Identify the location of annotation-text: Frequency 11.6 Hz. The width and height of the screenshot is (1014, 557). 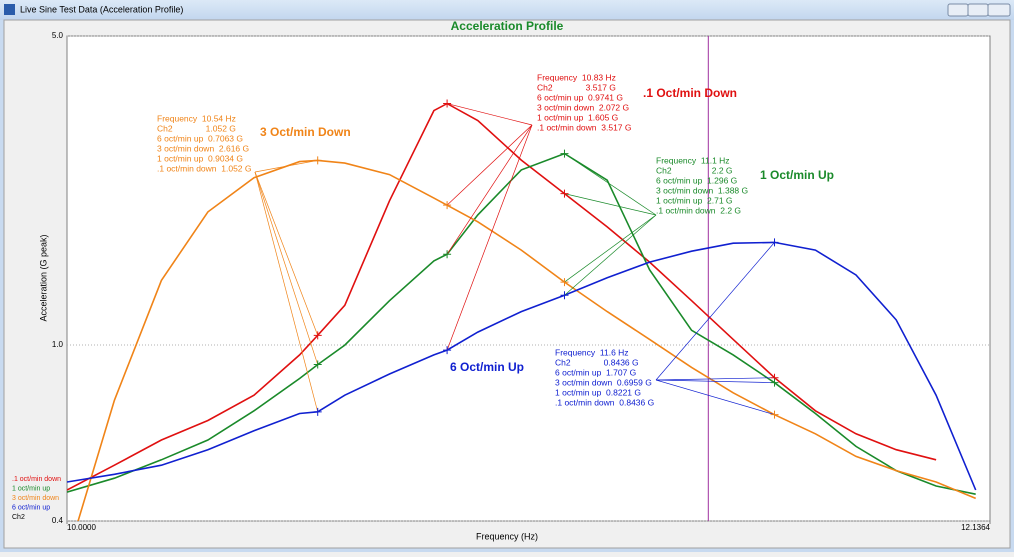
(592, 352).